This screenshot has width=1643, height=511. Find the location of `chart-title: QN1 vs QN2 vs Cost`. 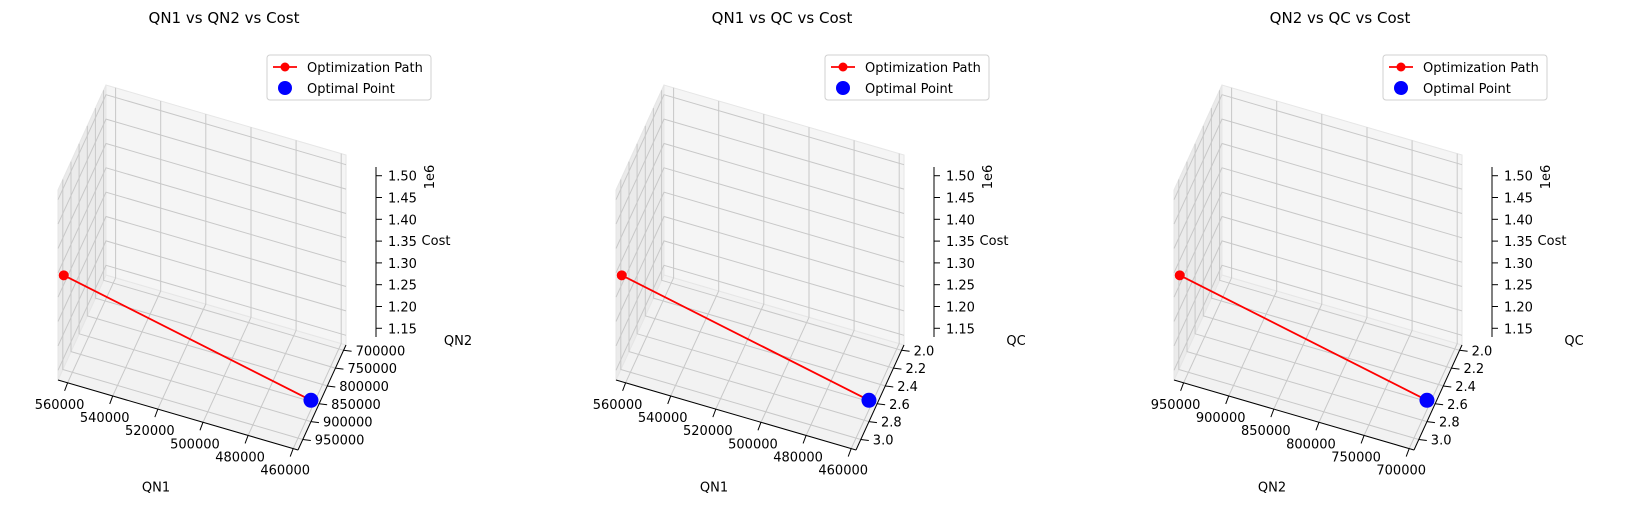

chart-title: QN1 vs QN2 vs Cost is located at coordinates (224, 18).